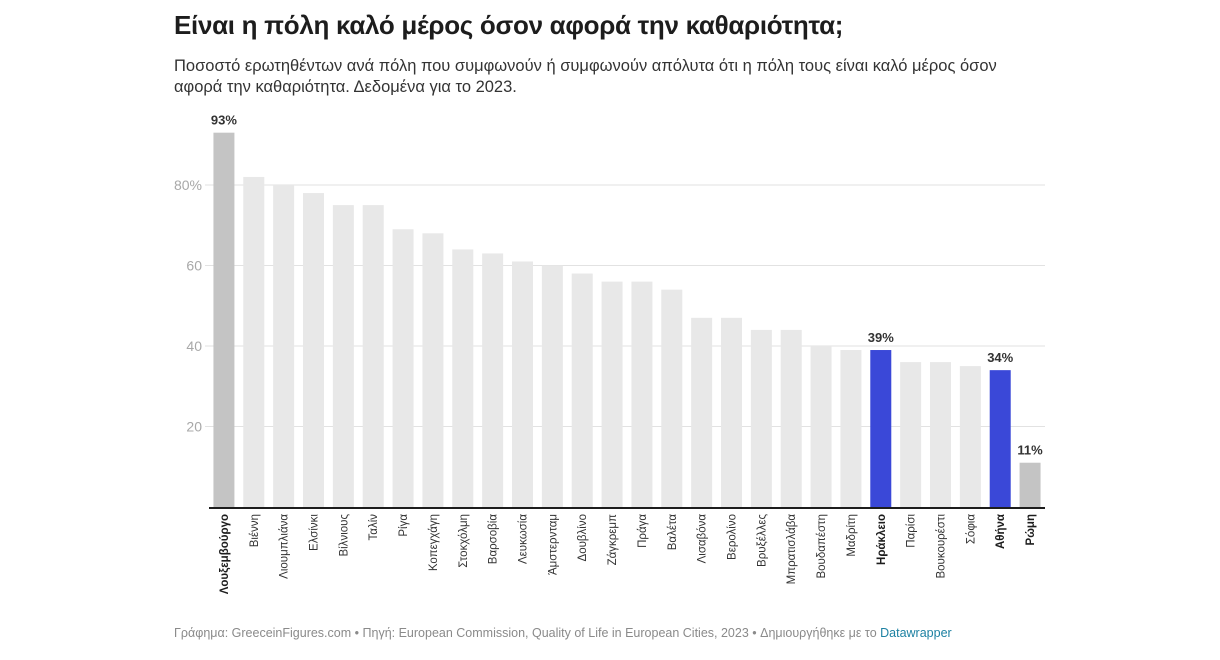 The image size is (1220, 660). What do you see at coordinates (881, 337) in the screenshot?
I see `data-label: 39%` at bounding box center [881, 337].